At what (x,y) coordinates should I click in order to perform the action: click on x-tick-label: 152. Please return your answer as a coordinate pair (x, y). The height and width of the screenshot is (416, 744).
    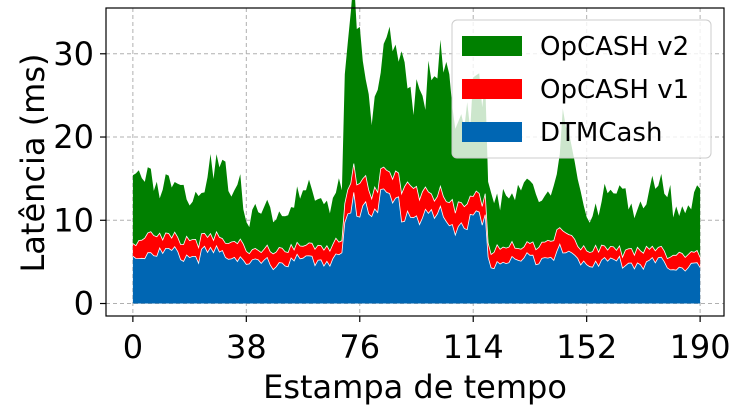
    Looking at the image, I should click on (586, 347).